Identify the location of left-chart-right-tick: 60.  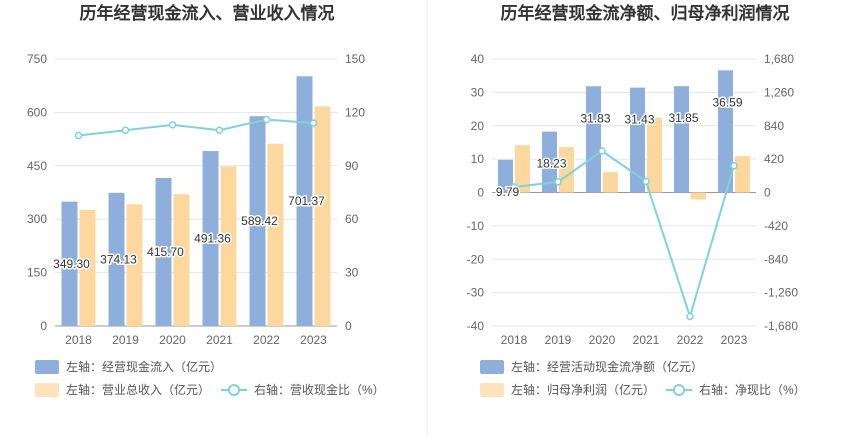
(352, 219).